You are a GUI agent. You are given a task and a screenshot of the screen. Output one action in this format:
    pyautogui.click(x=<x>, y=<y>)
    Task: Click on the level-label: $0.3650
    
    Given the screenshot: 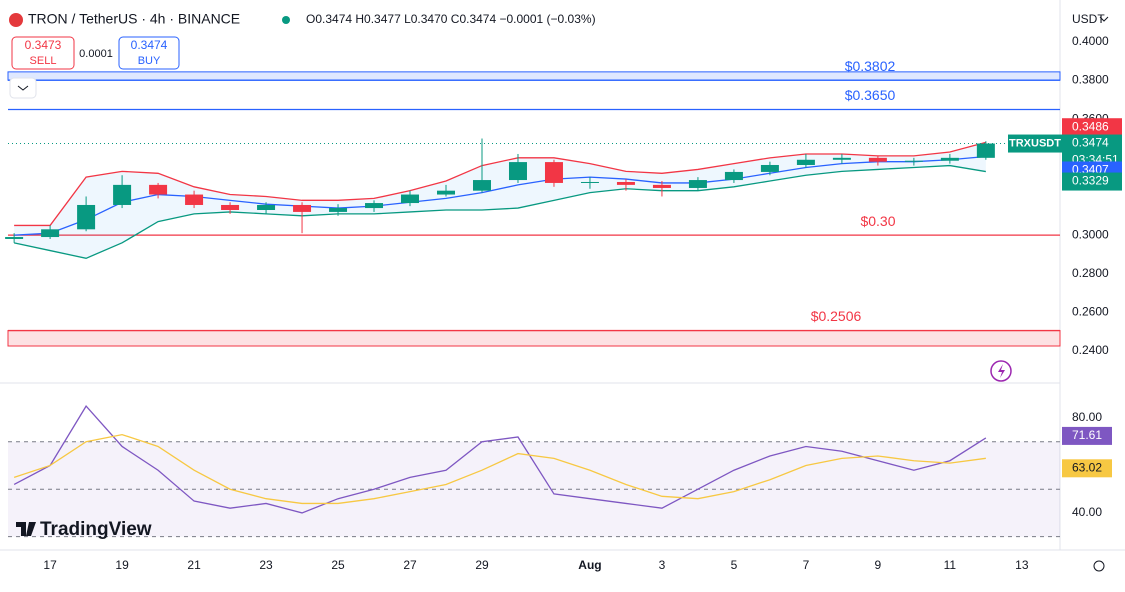 What is the action you would take?
    pyautogui.click(x=870, y=95)
    